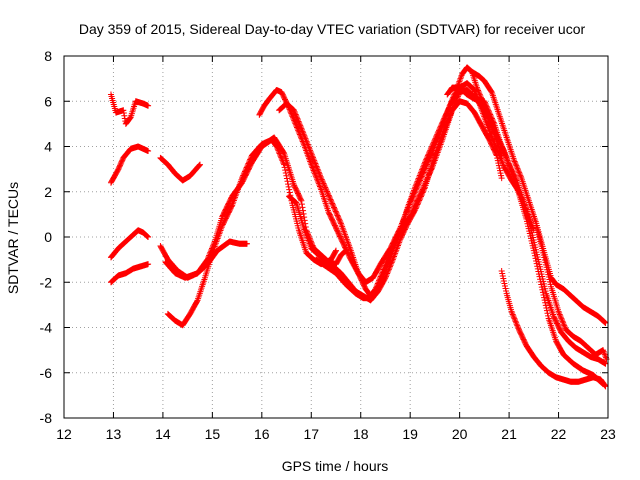  What do you see at coordinates (163, 434) in the screenshot?
I see `x-tick-label: 14` at bounding box center [163, 434].